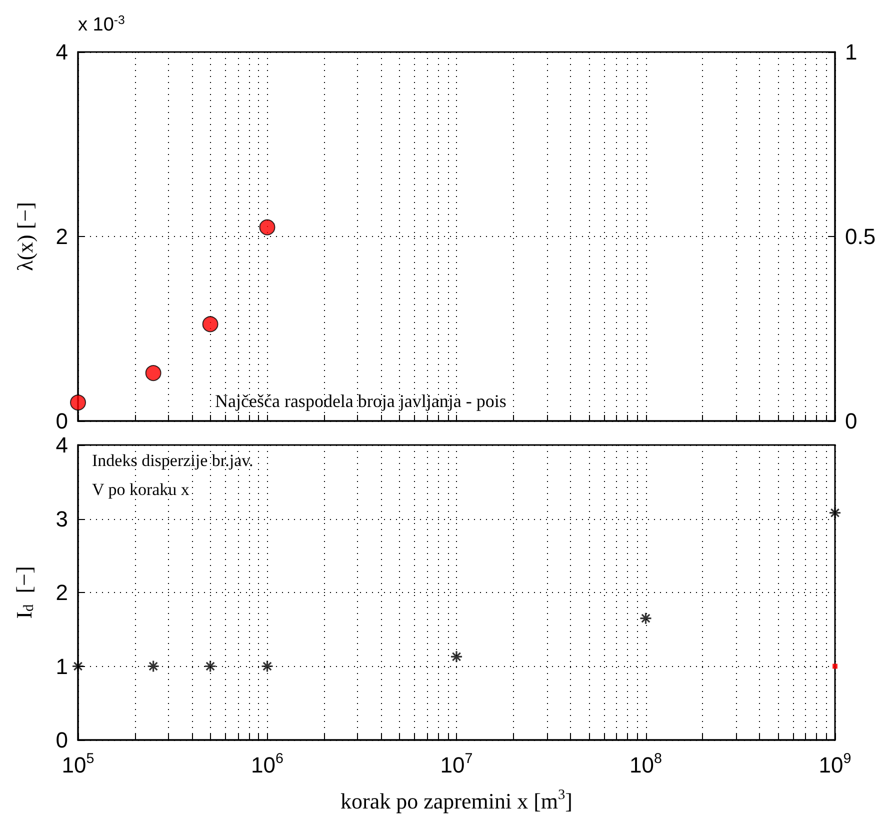 The image size is (882, 825). What do you see at coordinates (24, 592) in the screenshot?
I see `y-axis-title: Id [−]` at bounding box center [24, 592].